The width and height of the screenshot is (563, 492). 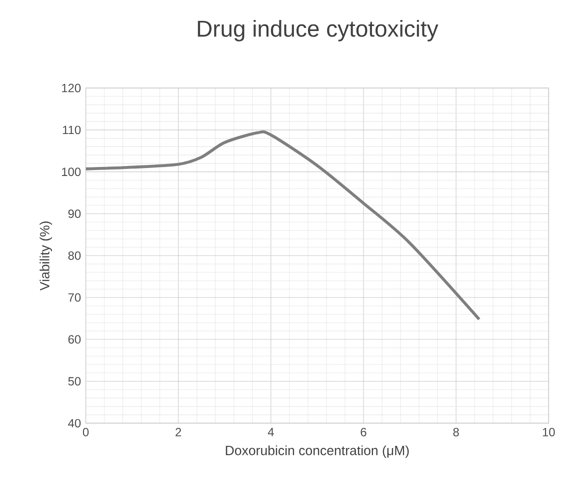 What do you see at coordinates (271, 432) in the screenshot?
I see `x-tick-label: 4` at bounding box center [271, 432].